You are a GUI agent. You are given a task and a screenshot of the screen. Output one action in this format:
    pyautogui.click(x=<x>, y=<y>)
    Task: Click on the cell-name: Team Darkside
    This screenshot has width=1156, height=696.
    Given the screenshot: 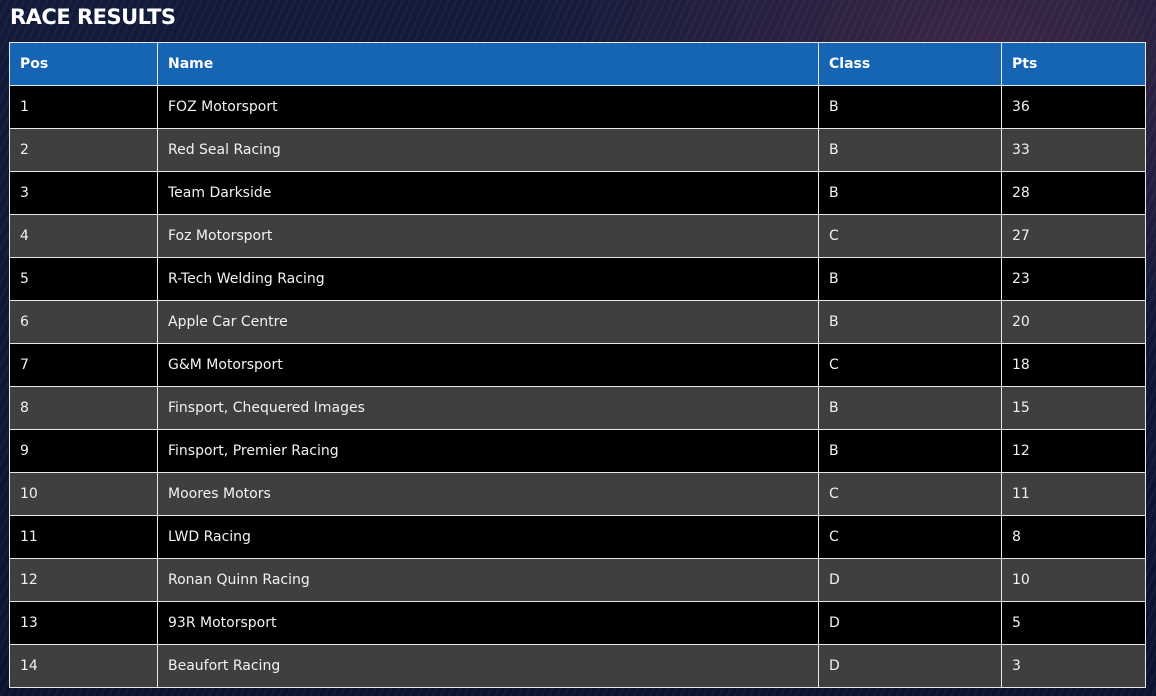 What is the action you would take?
    pyautogui.click(x=488, y=193)
    